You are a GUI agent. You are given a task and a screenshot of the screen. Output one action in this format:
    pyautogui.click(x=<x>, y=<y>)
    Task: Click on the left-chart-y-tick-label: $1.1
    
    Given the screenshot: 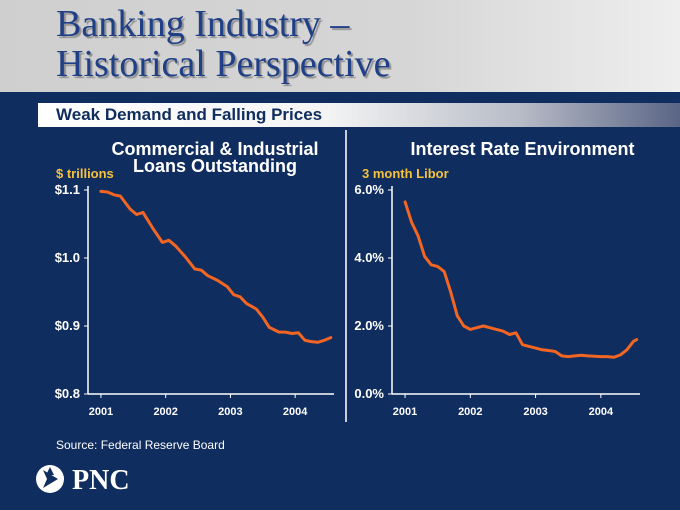 What is the action you would take?
    pyautogui.click(x=67, y=189)
    